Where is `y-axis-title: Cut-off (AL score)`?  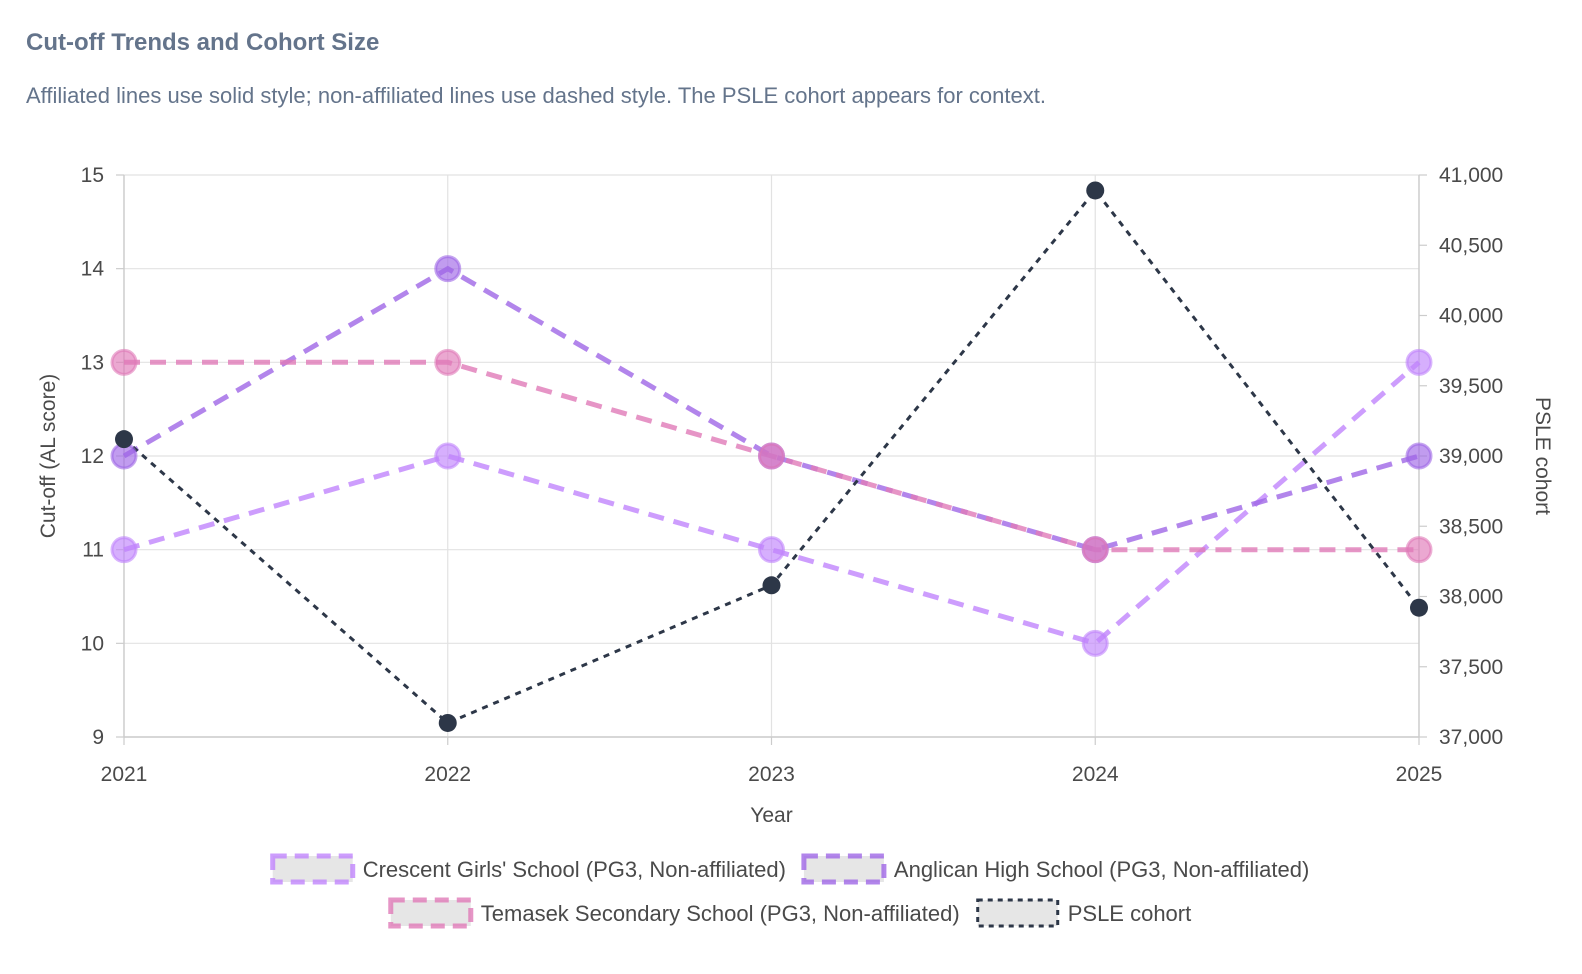
y-axis-title: Cut-off (AL score) is located at coordinates (48, 456).